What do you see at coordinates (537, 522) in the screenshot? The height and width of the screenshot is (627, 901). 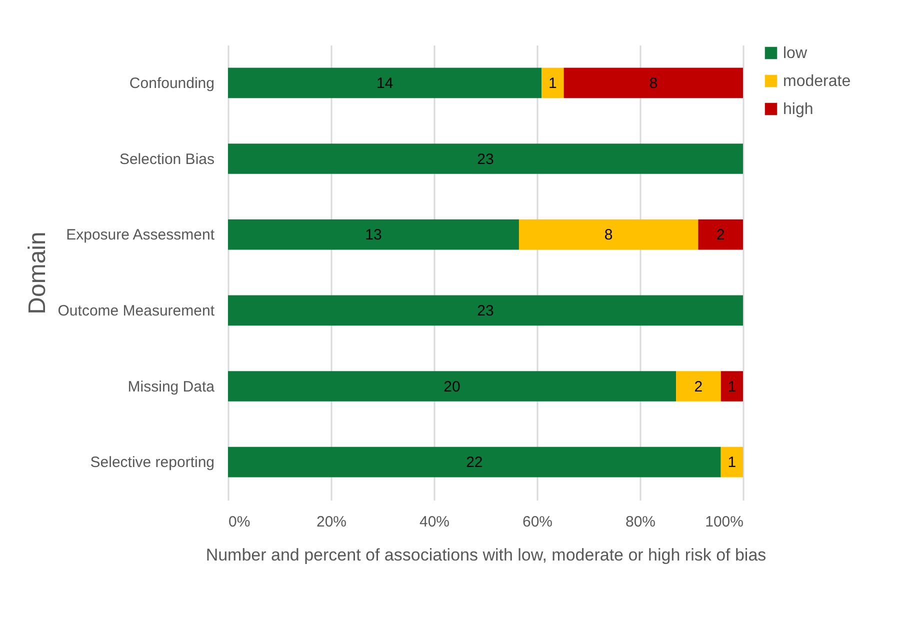 I see `x-tick-label: 60%` at bounding box center [537, 522].